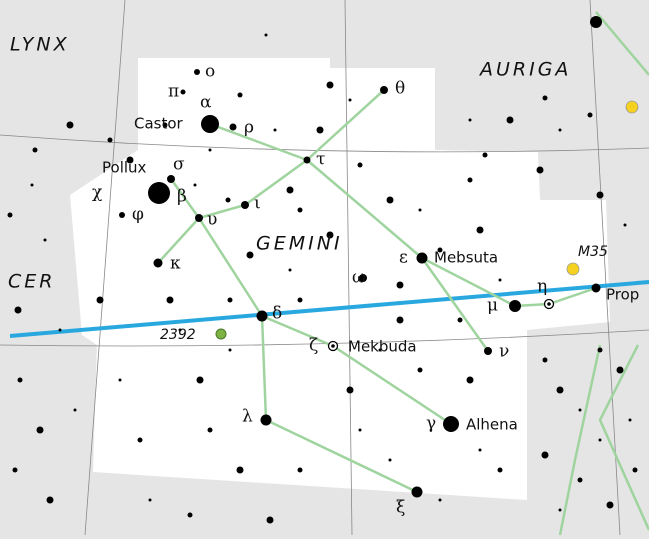  Describe the element at coordinates (524, 70) in the screenshot. I see `region-label: AURIGA` at that location.